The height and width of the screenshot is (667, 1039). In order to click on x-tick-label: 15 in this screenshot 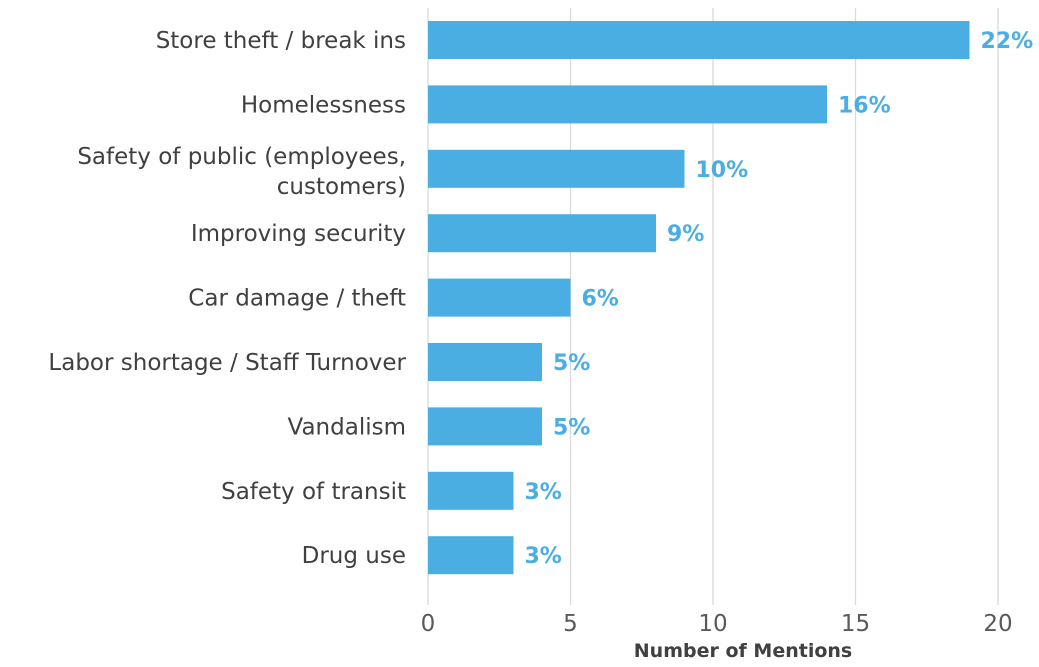, I will do `click(855, 624)`.